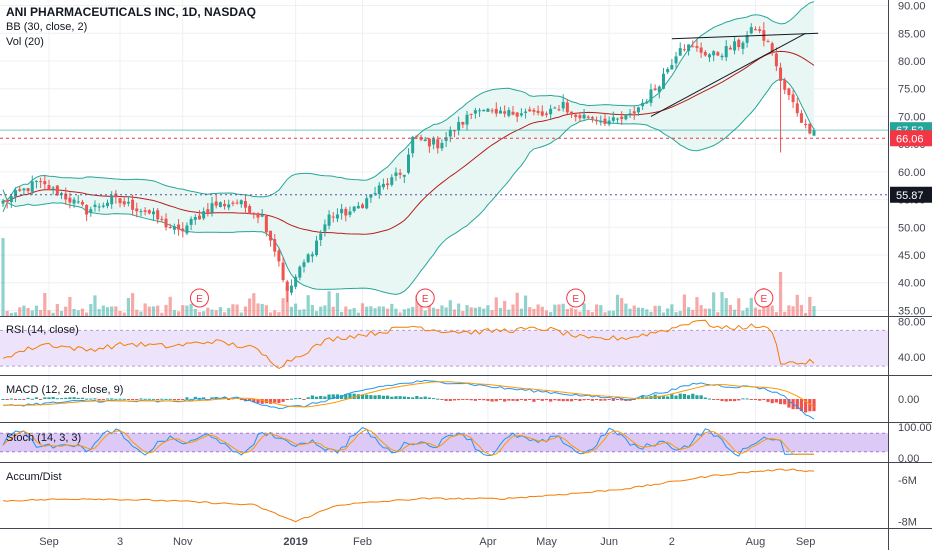 This screenshot has height=555, width=932. Describe the element at coordinates (44, 438) in the screenshot. I see `stoch-label: Stoch (14, 3, 3)` at that location.